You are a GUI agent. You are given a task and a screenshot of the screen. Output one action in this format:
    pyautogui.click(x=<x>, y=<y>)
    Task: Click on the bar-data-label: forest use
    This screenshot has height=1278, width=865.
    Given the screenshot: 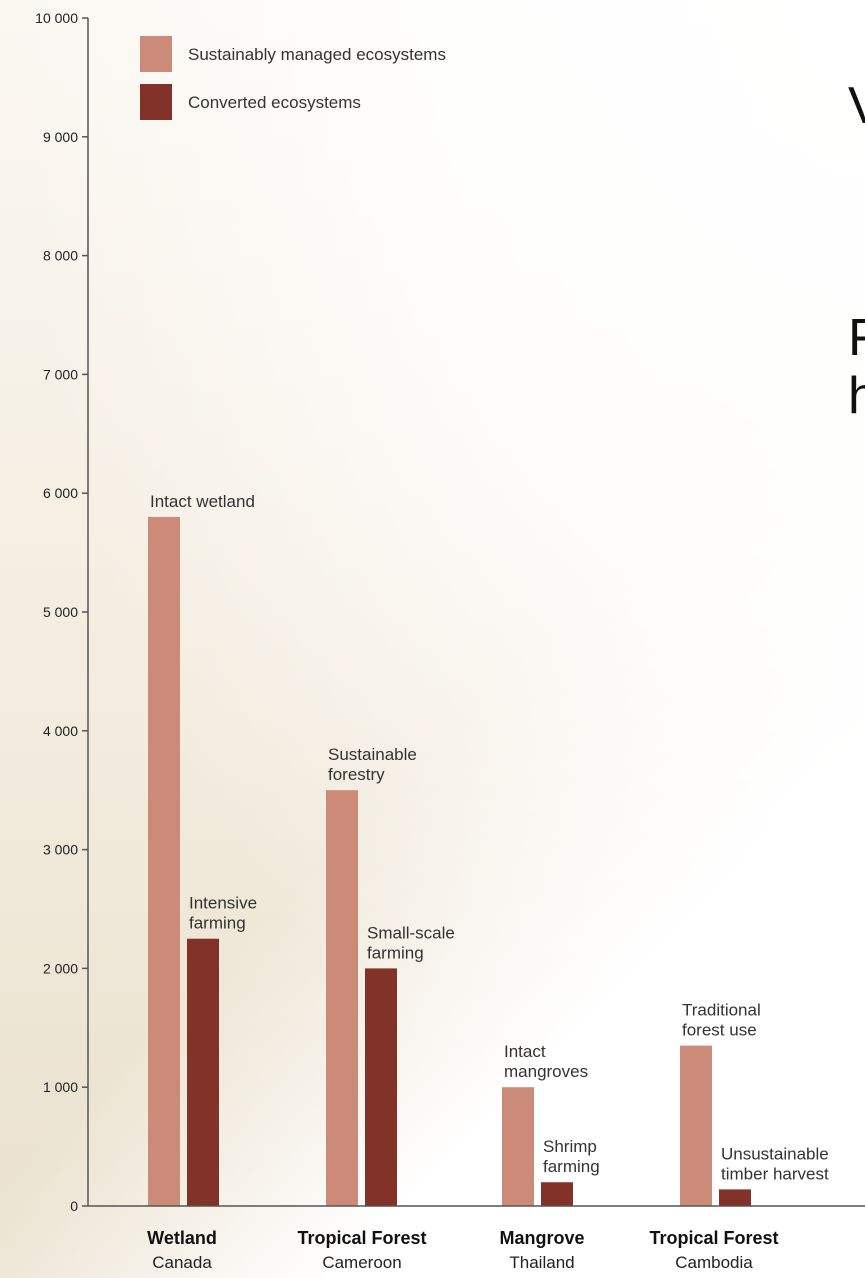 What is the action you would take?
    pyautogui.click(x=719, y=1030)
    